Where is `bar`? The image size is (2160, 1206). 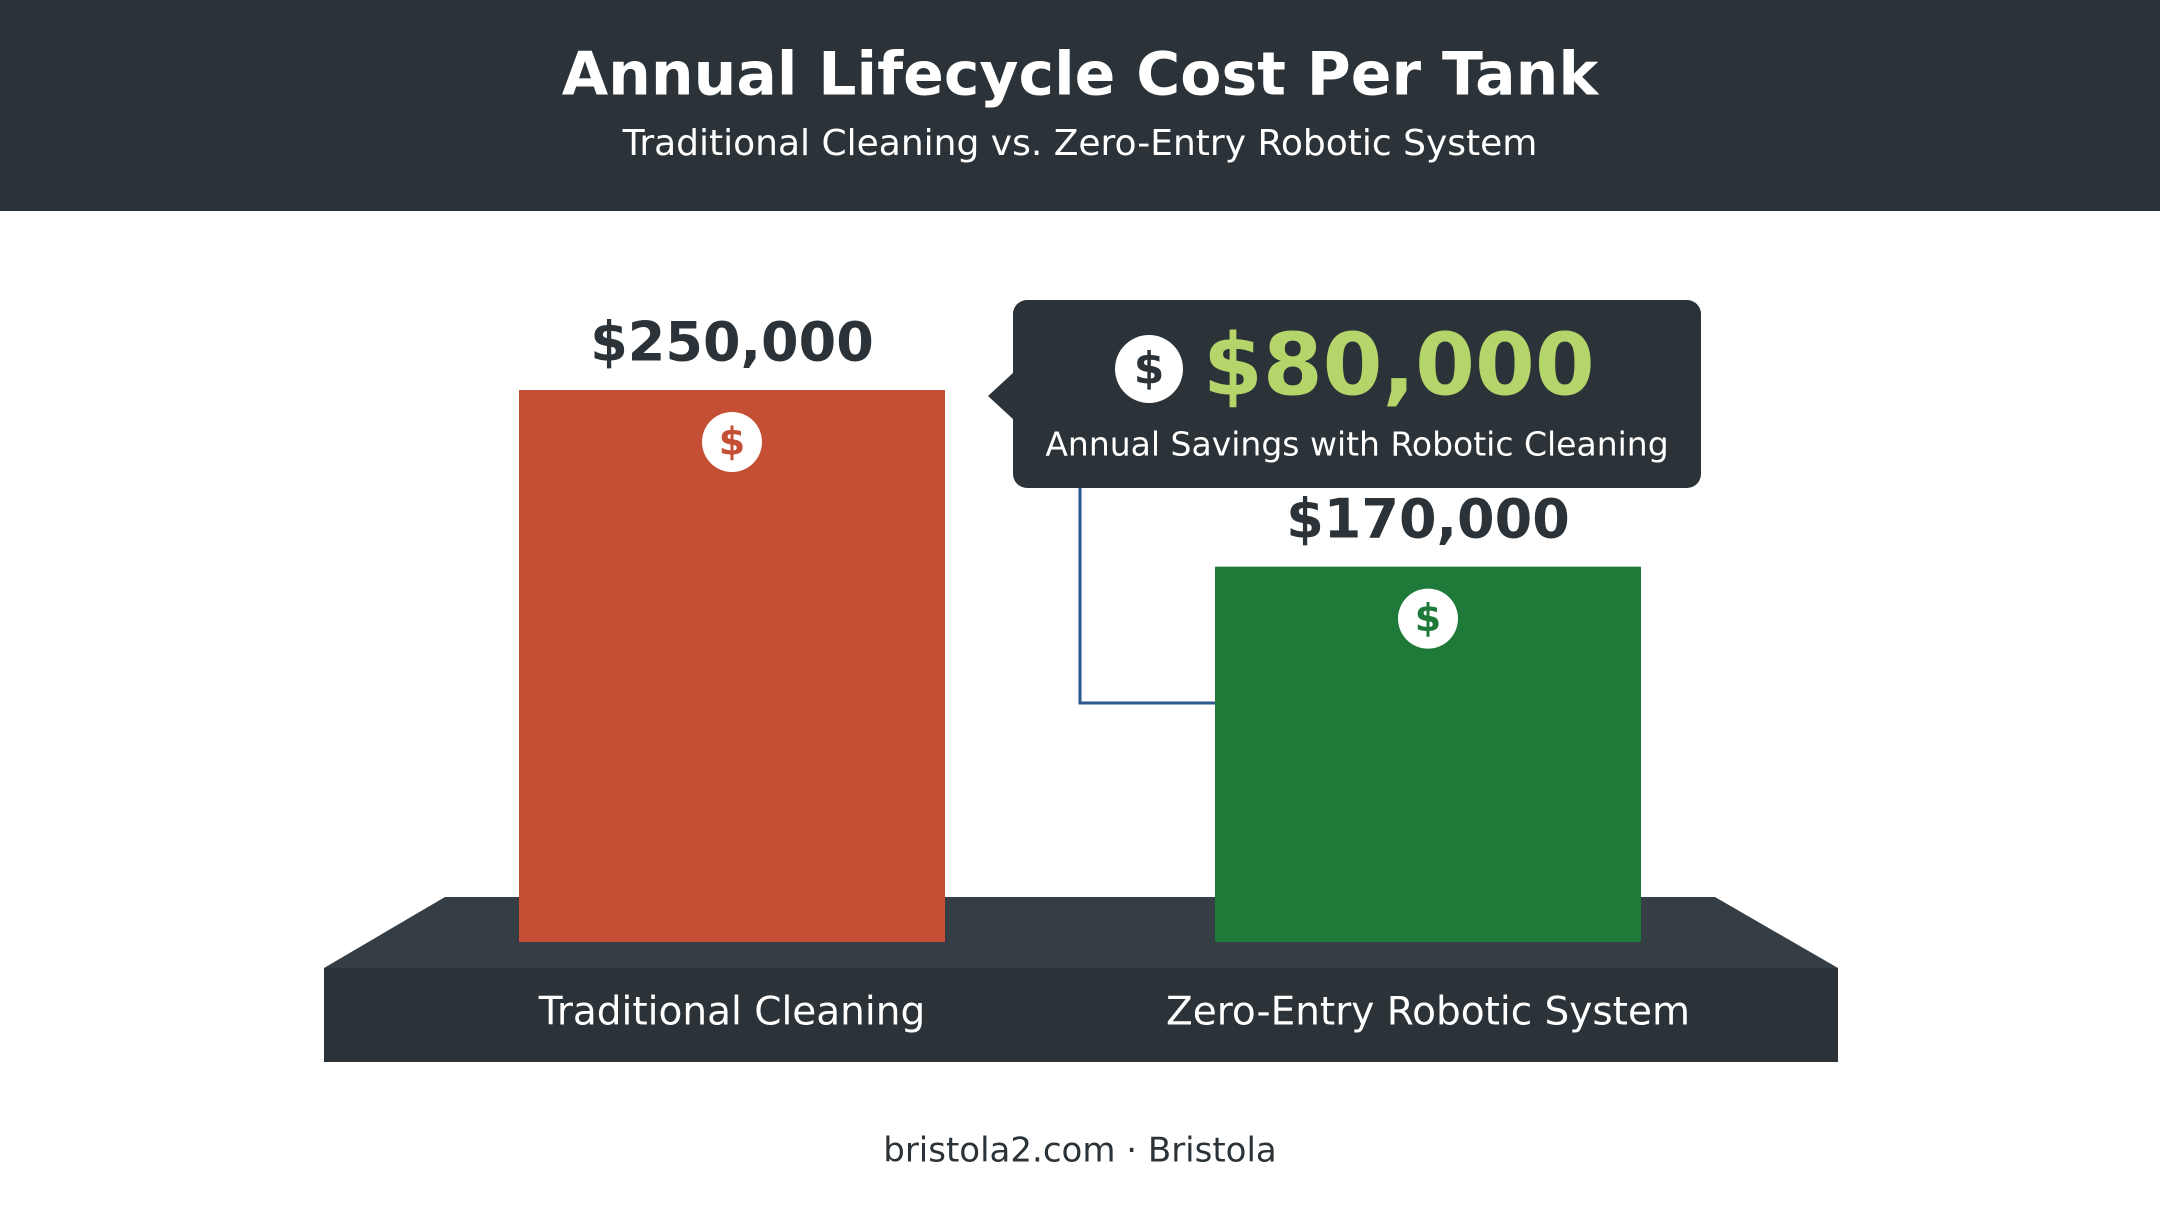 bar is located at coordinates (732, 666).